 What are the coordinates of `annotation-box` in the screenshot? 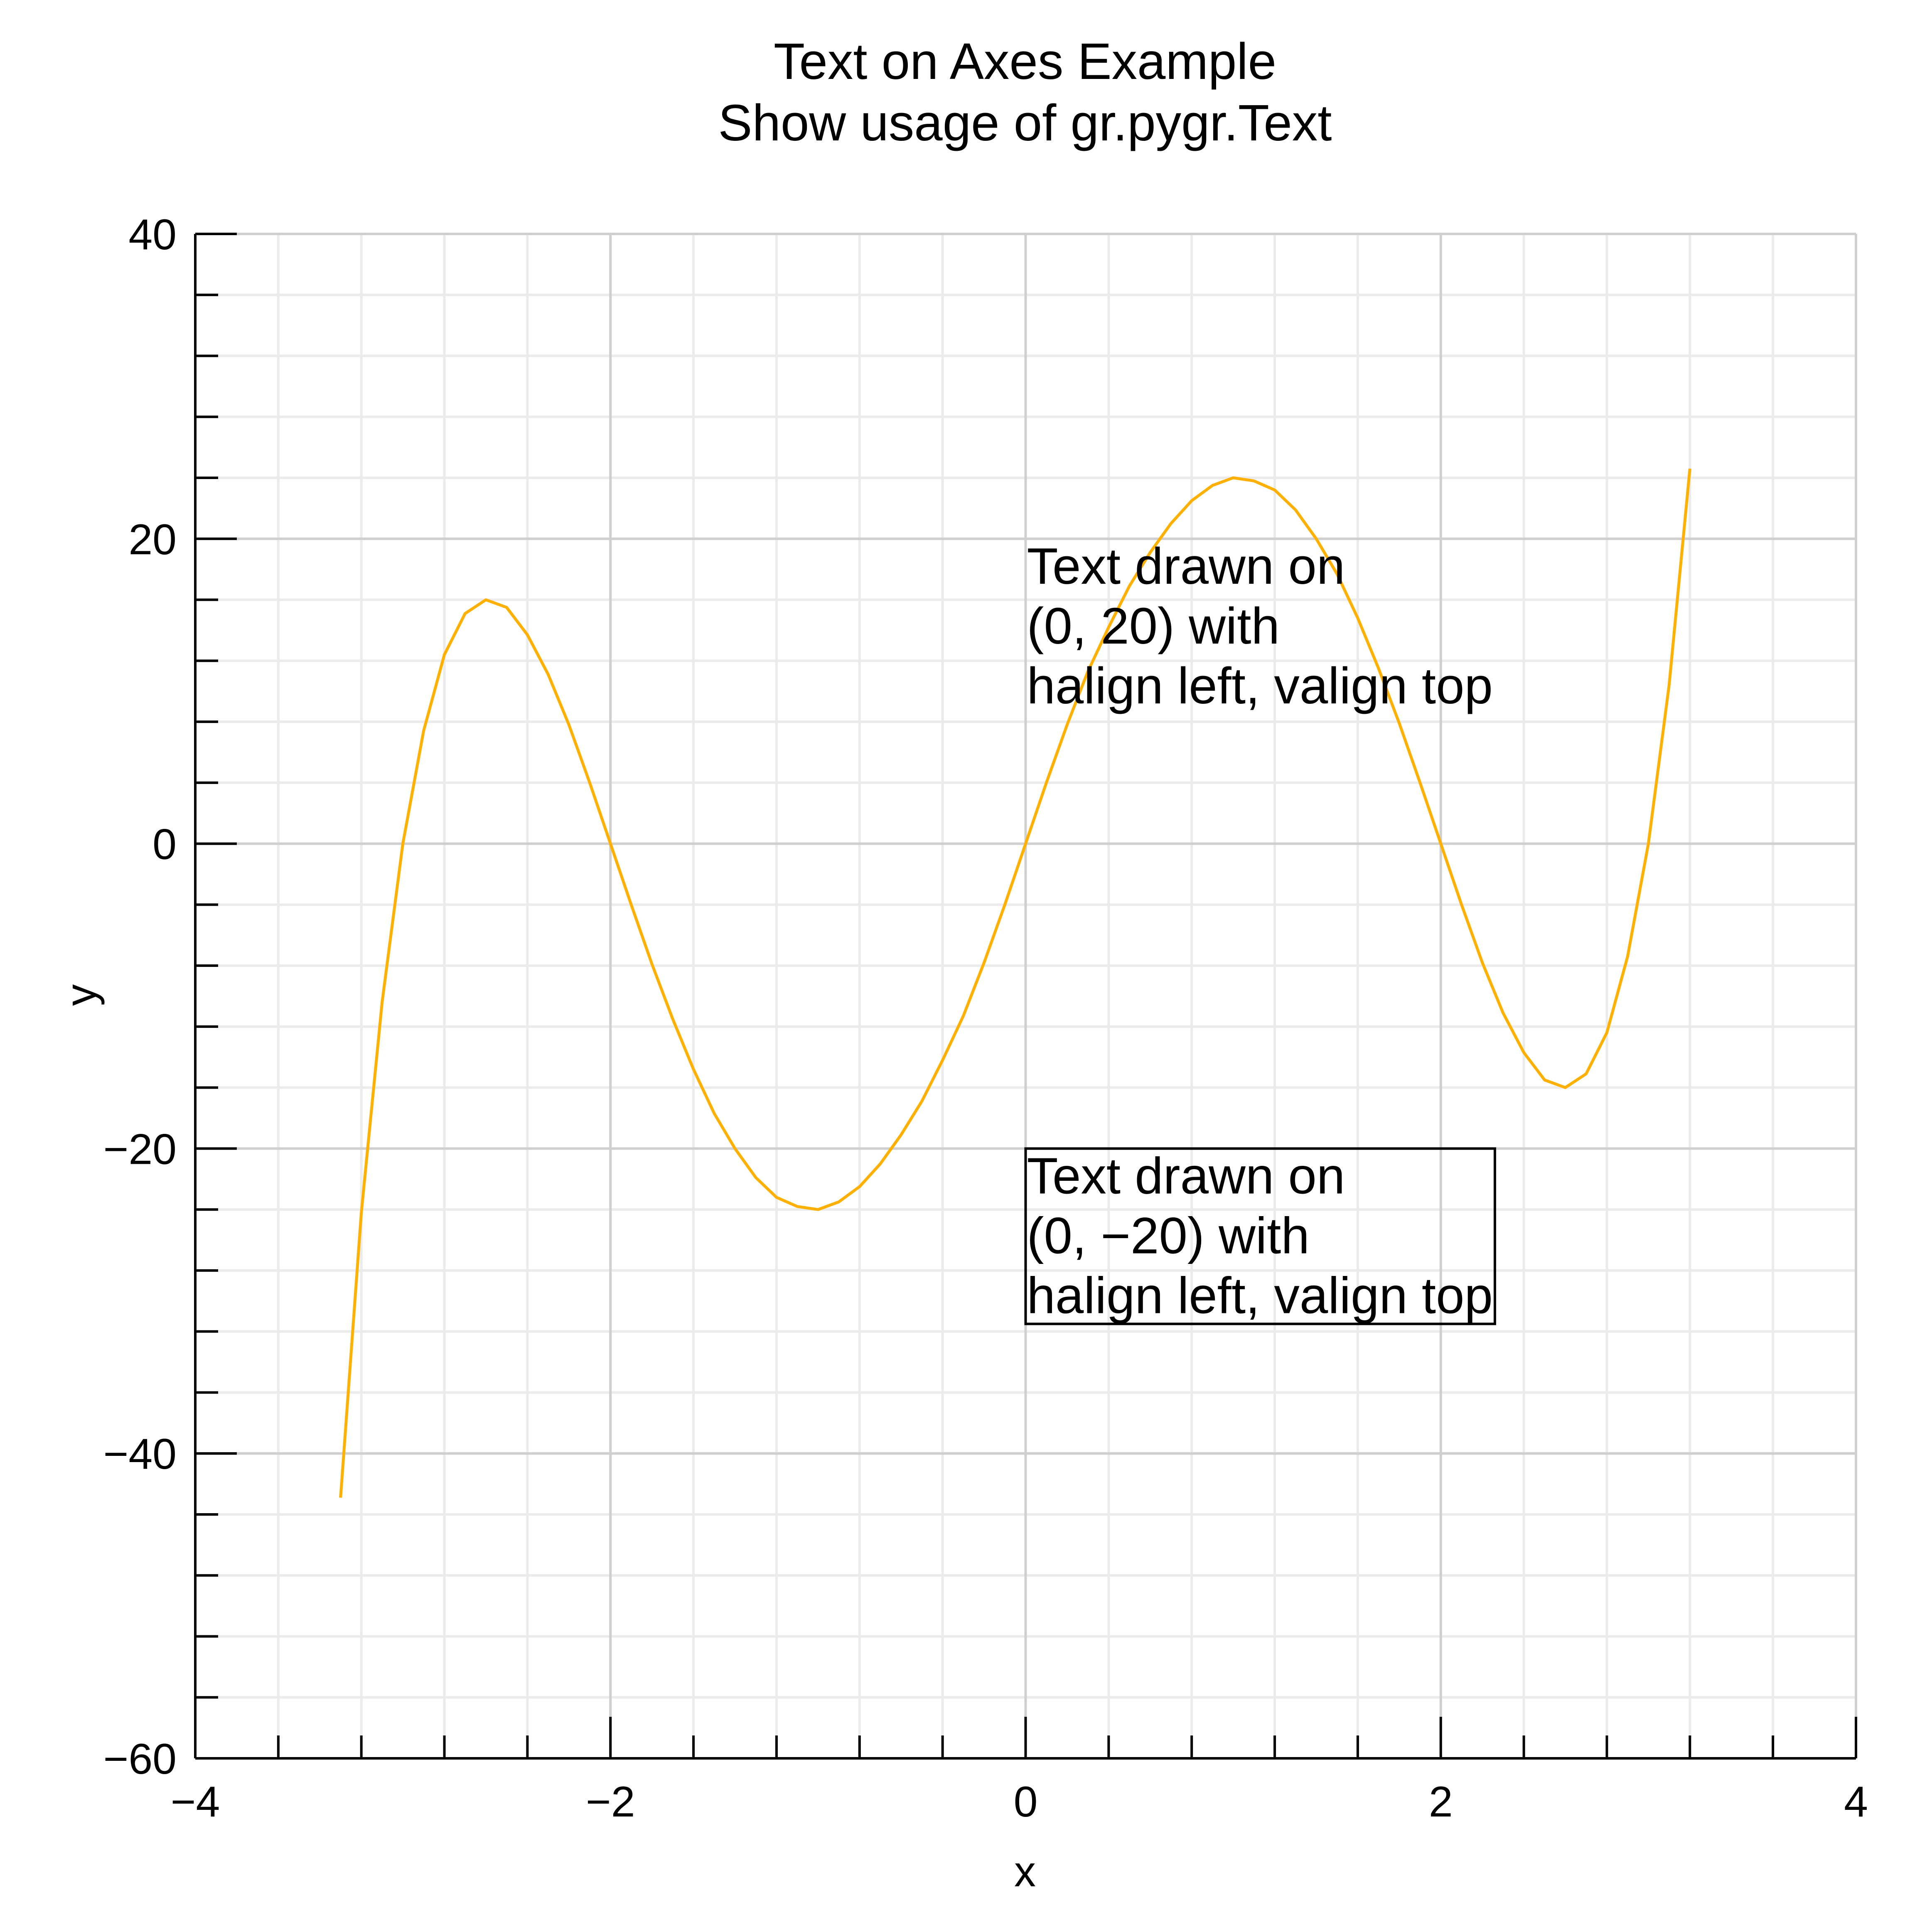 It's located at (1260, 1236).